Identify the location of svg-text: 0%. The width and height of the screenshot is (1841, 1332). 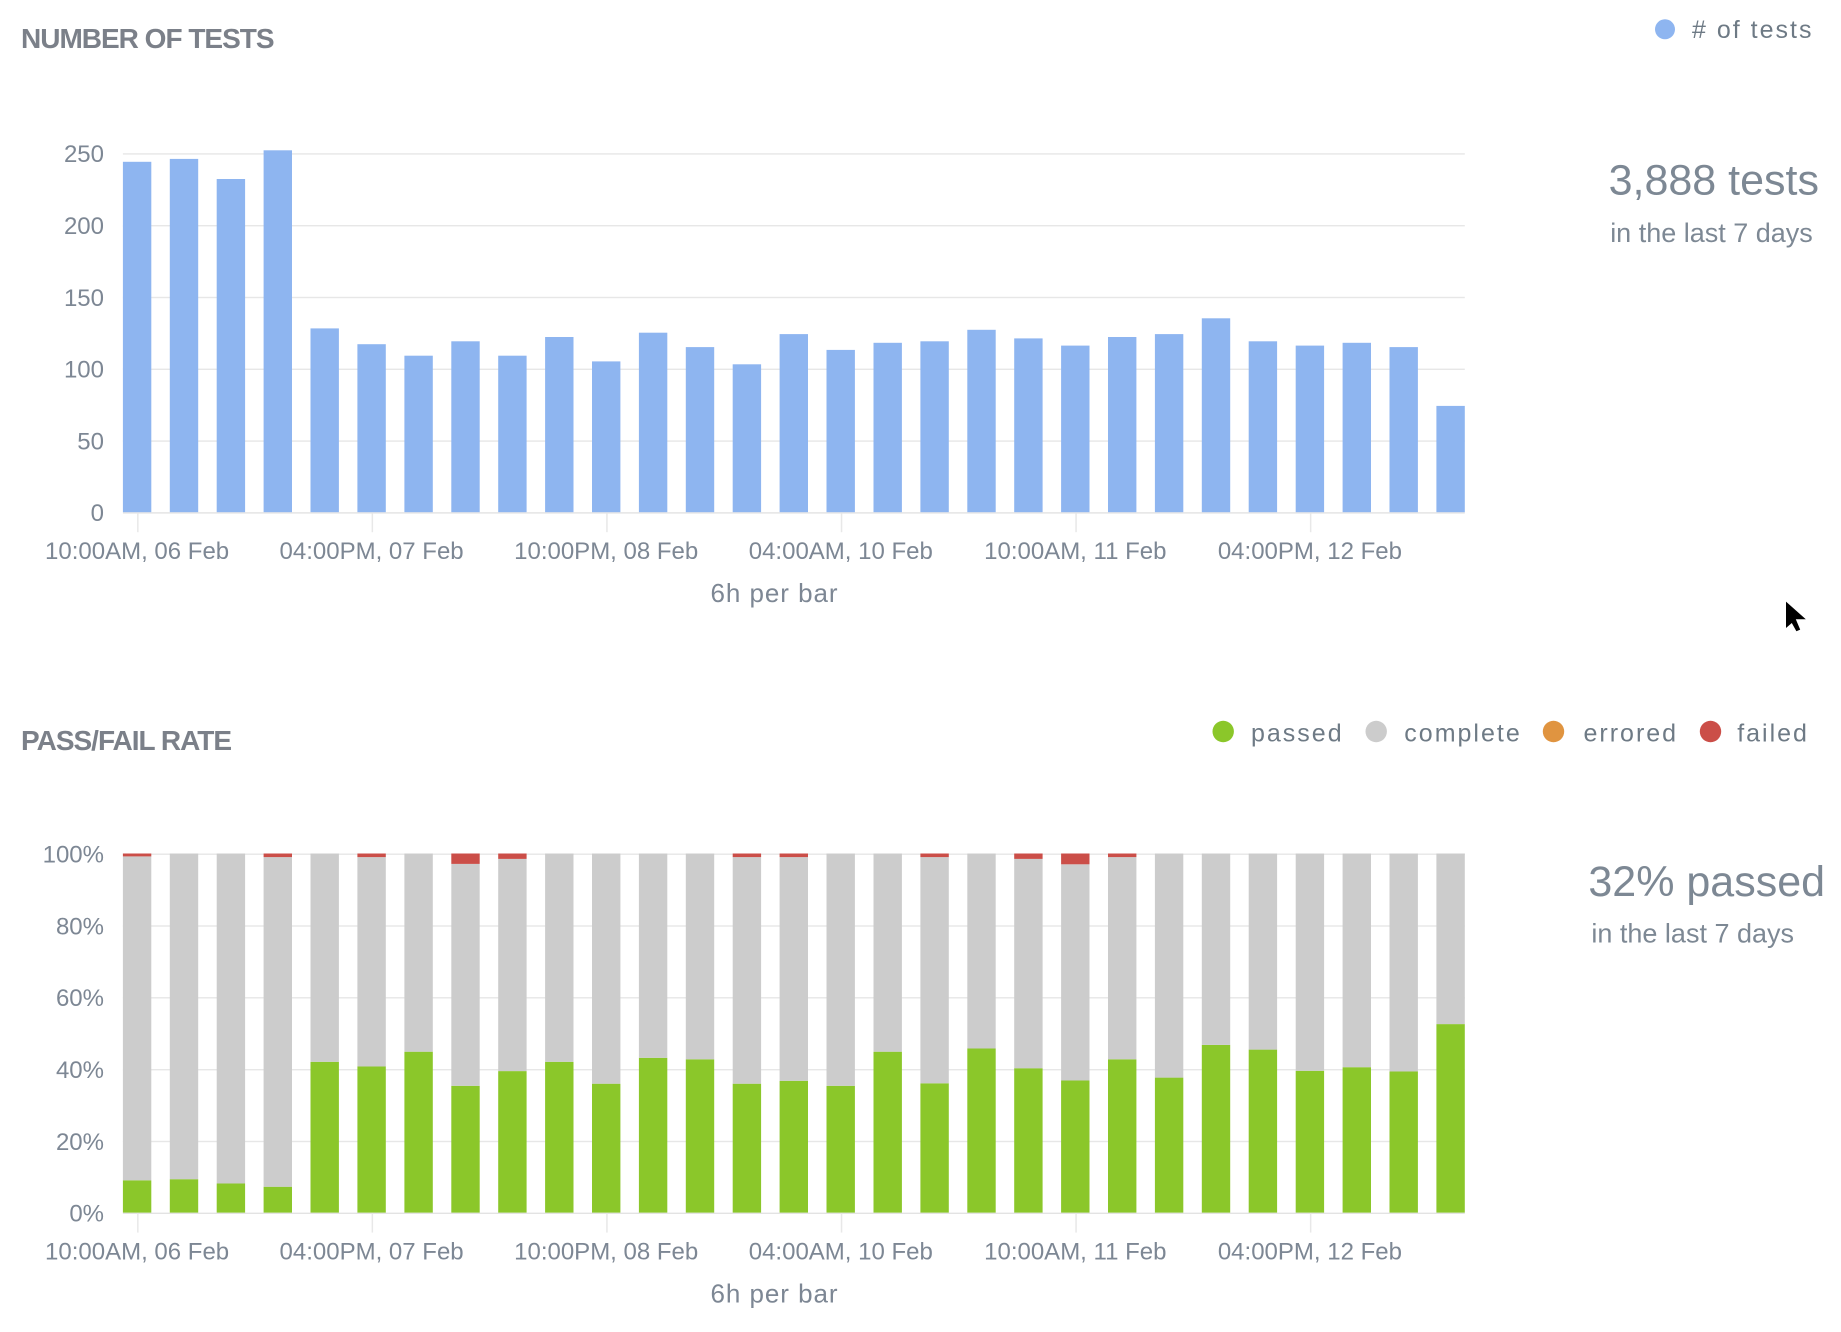
(86, 1214).